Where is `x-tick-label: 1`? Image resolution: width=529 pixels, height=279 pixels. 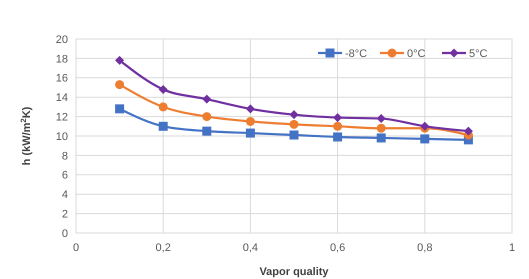 x-tick-label: 1 is located at coordinates (512, 248).